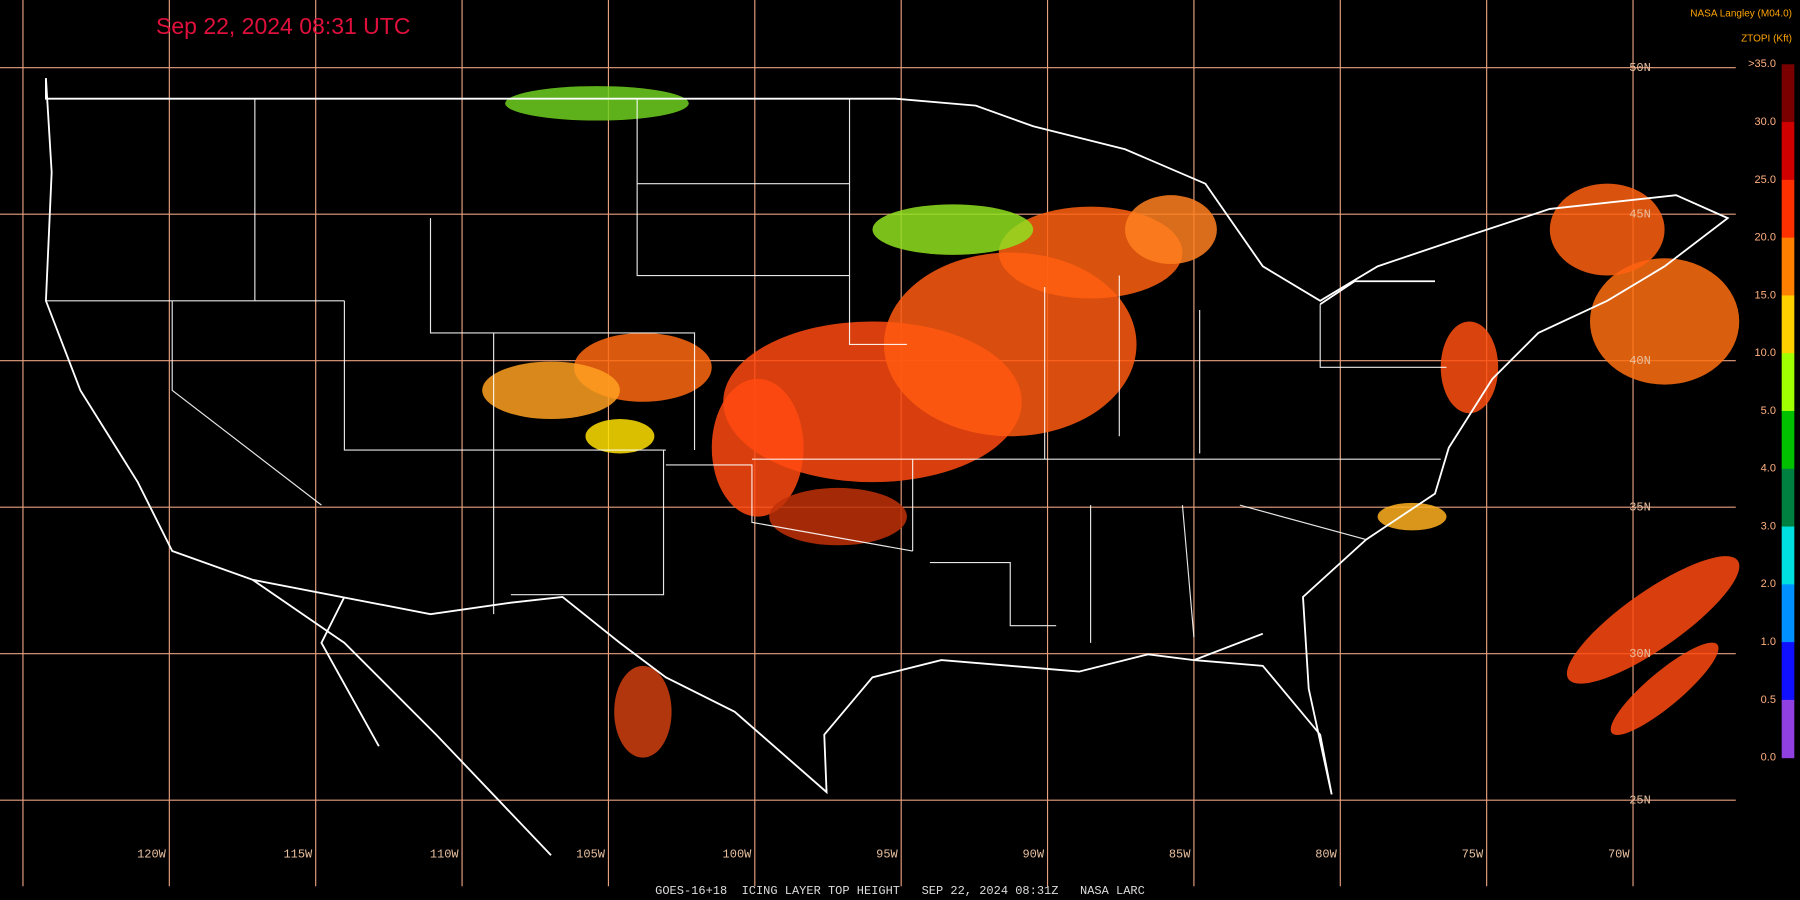  Describe the element at coordinates (1766, 39) in the screenshot. I see `colorbar-title: ZTOPI (Kft)` at that location.